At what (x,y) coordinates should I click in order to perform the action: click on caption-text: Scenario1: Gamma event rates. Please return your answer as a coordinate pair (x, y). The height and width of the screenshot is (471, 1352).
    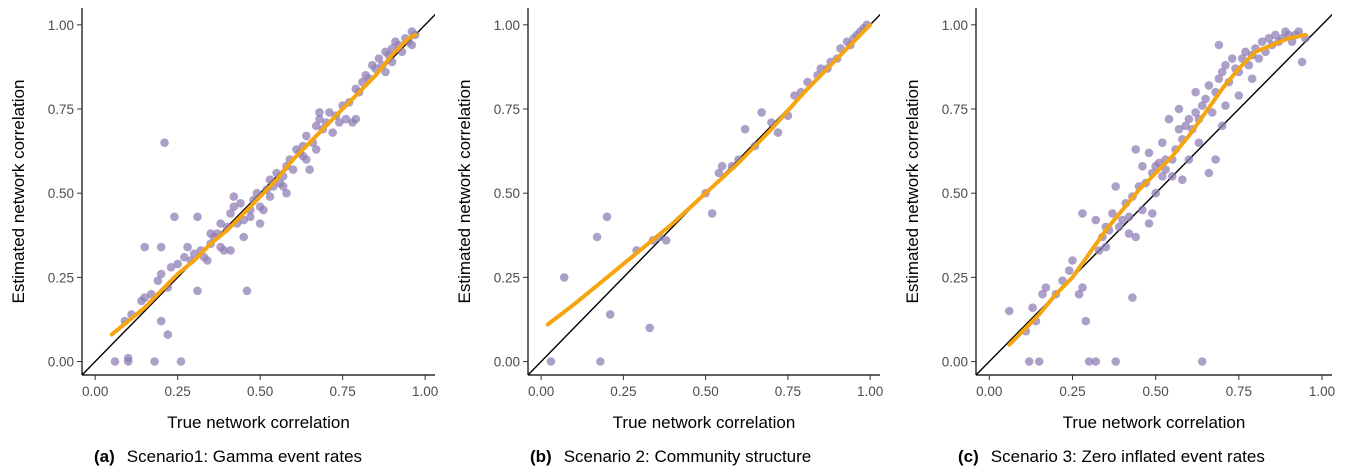
    Looking at the image, I should click on (244, 456).